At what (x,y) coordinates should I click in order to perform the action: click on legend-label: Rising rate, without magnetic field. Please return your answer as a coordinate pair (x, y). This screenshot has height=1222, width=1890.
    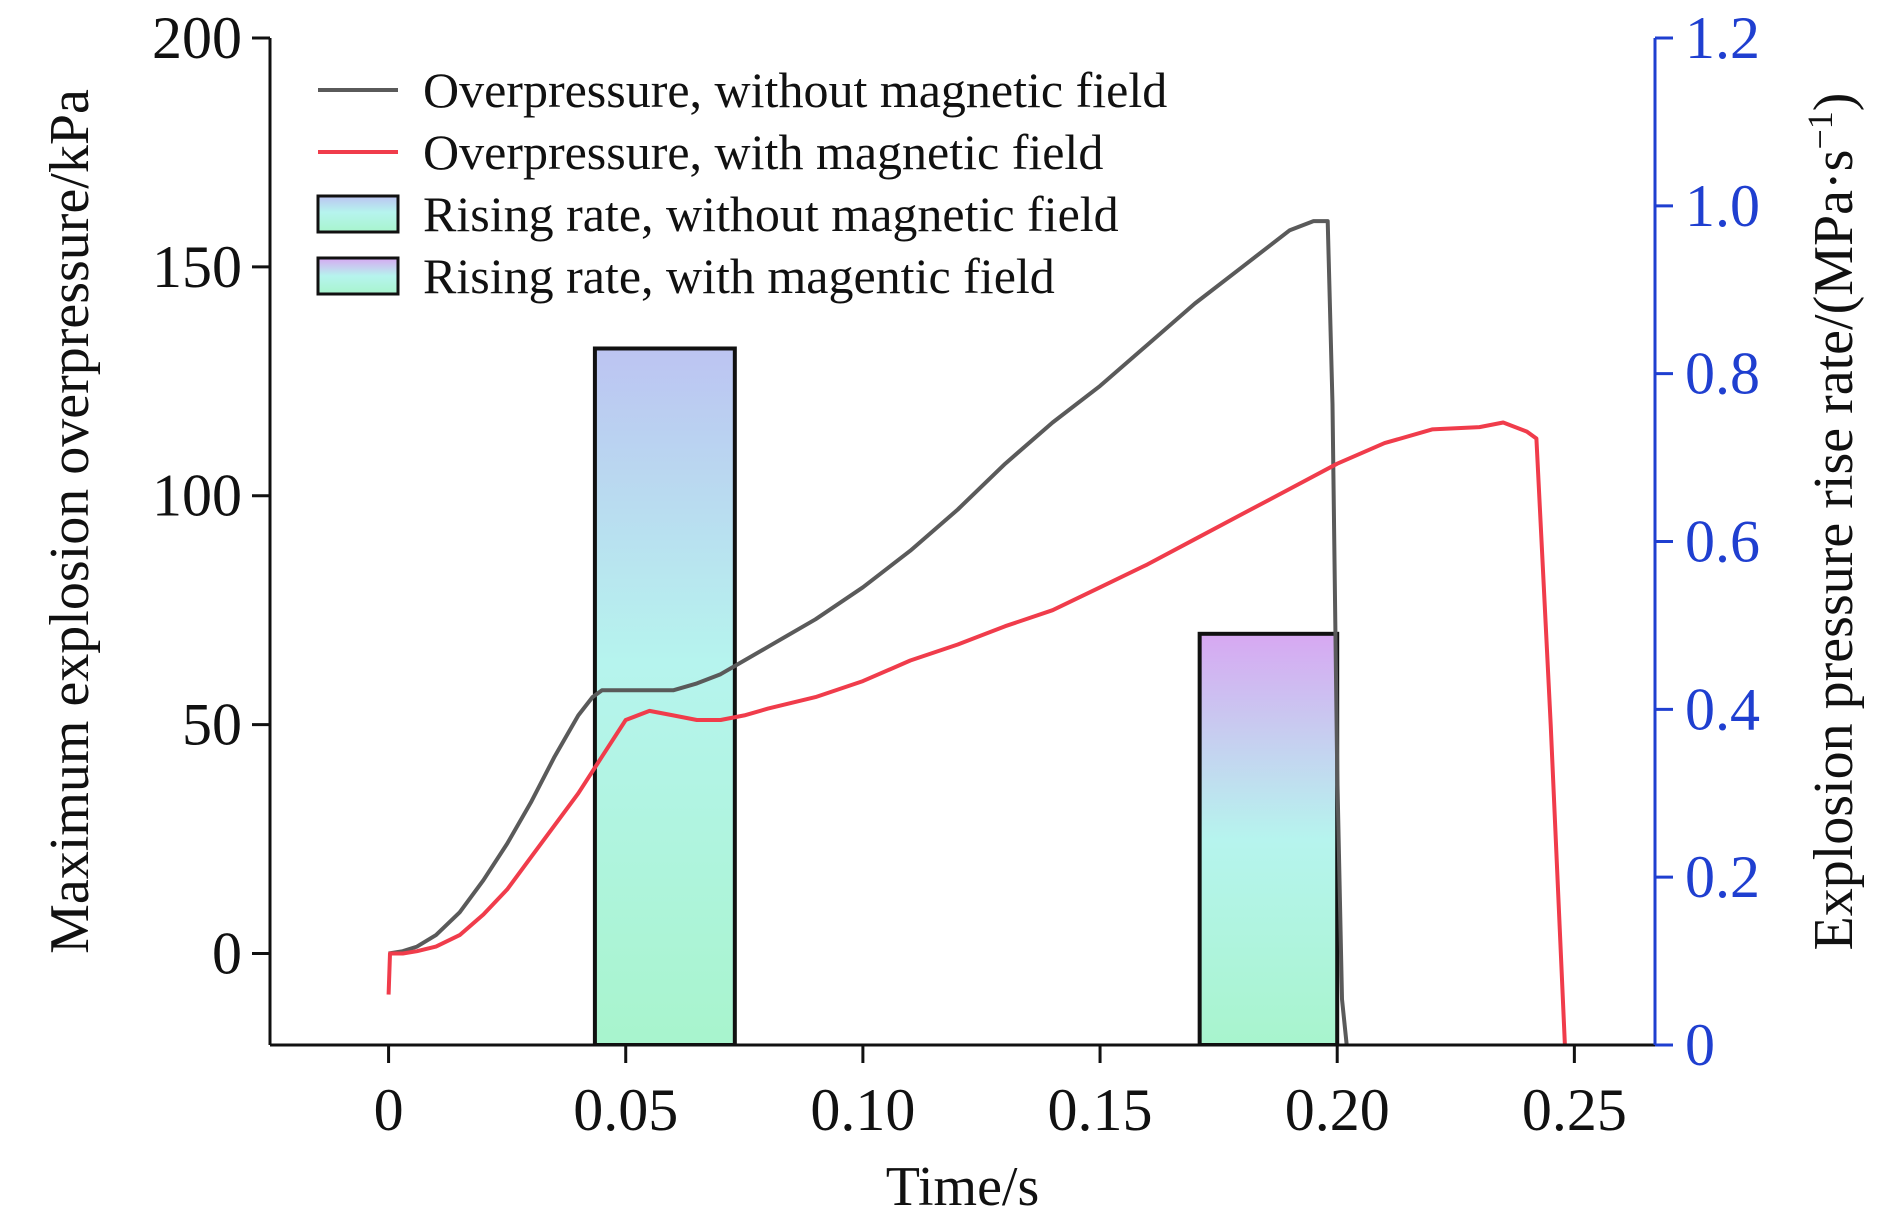
    Looking at the image, I should click on (771, 214).